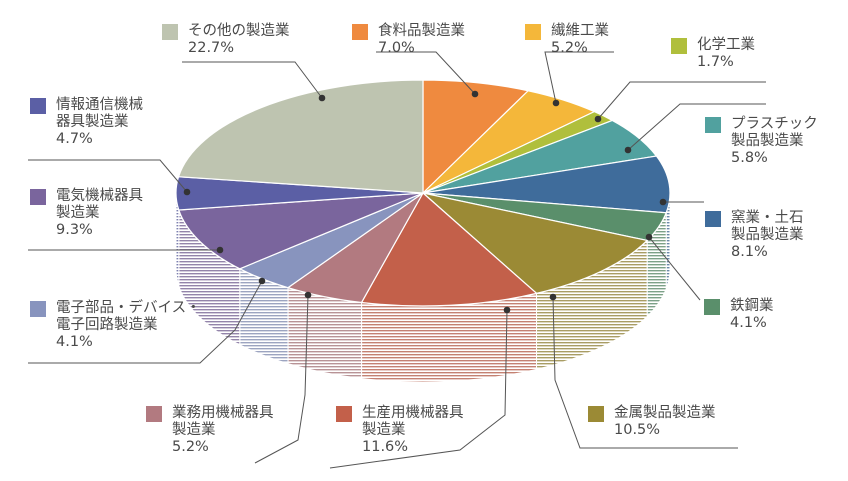 Image resolution: width=848 pixels, height=481 pixels. I want to click on leader-dot-food, so click(475, 94).